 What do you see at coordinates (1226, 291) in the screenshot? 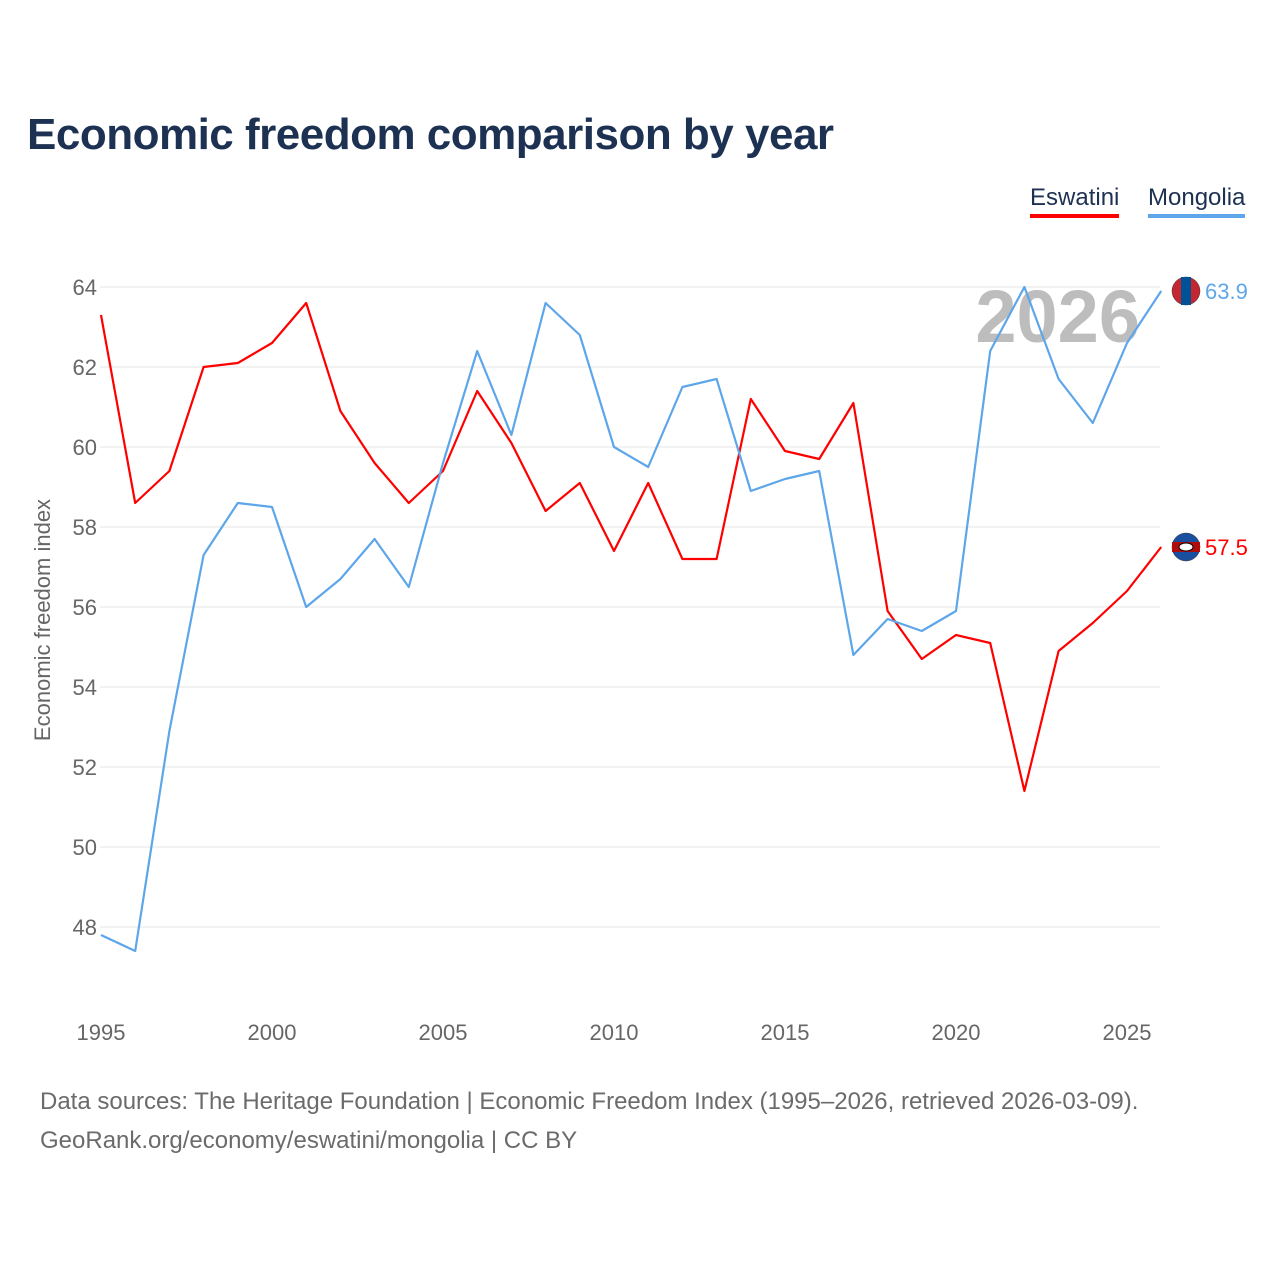
I see `end-value-label: 63.9` at bounding box center [1226, 291].